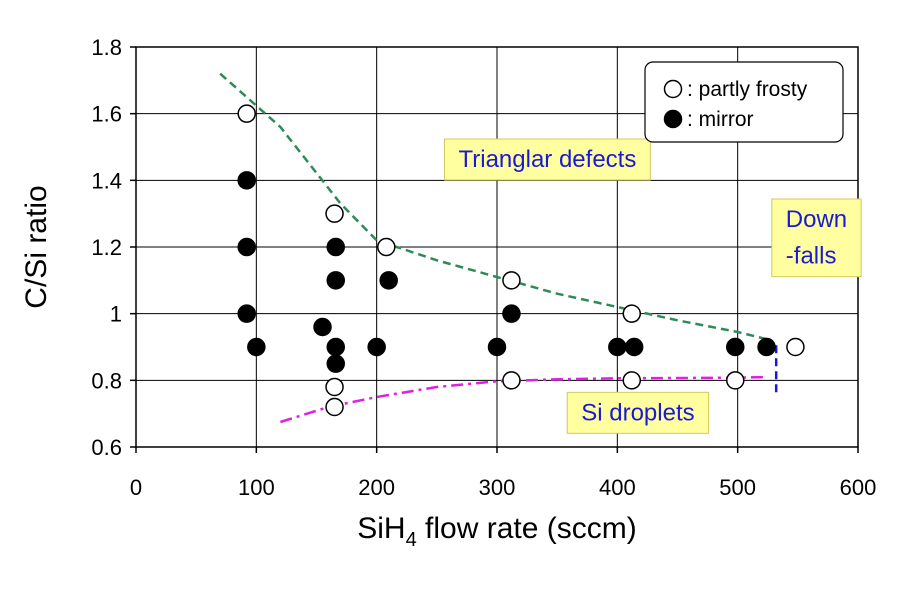 The height and width of the screenshot is (614, 919). I want to click on legend-label-0: : partly frosty, so click(747, 89).